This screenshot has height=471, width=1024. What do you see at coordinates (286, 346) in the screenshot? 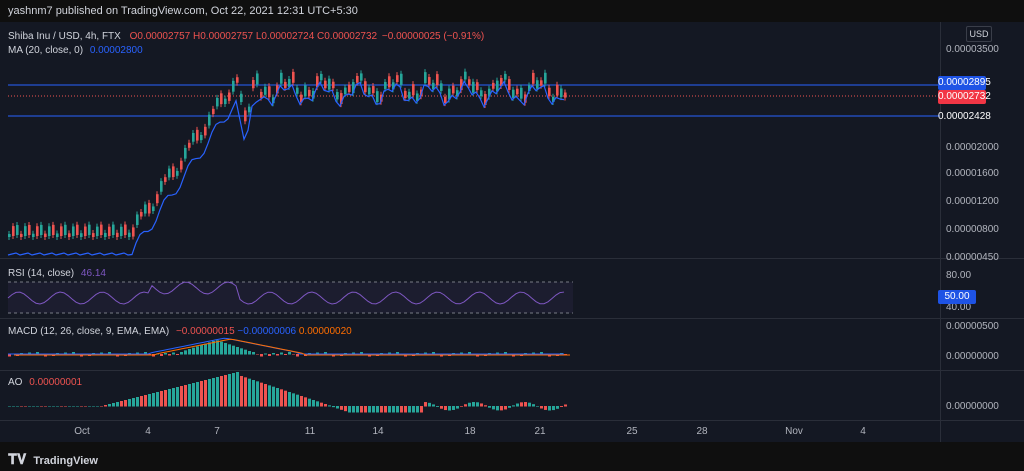
I see `macd-line` at bounding box center [286, 346].